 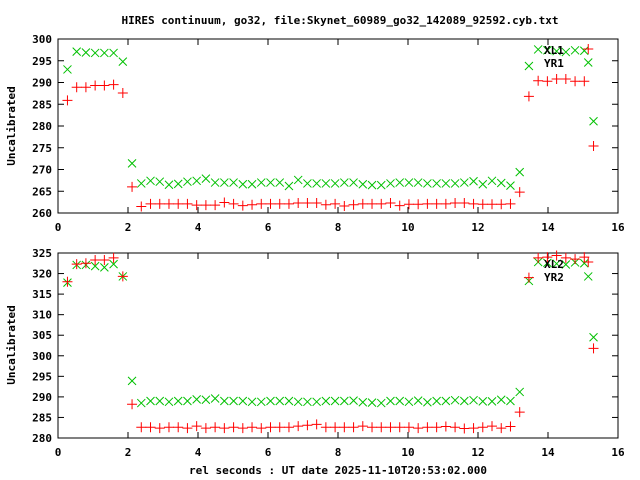 What do you see at coordinates (128, 227) in the screenshot?
I see `x-tick-label: 2` at bounding box center [128, 227].